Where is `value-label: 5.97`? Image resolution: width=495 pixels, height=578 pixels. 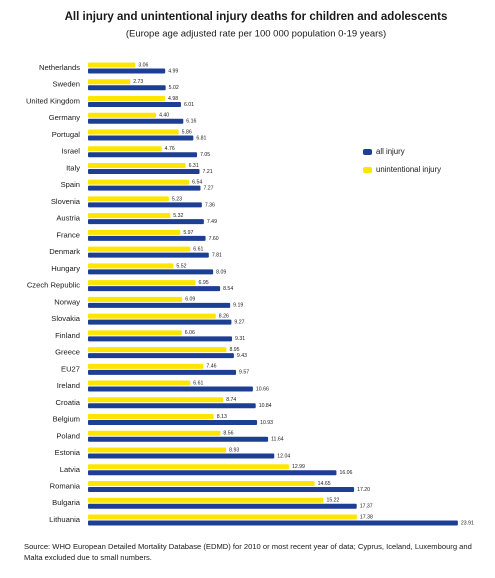 value-label: 5.97 is located at coordinates (188, 233).